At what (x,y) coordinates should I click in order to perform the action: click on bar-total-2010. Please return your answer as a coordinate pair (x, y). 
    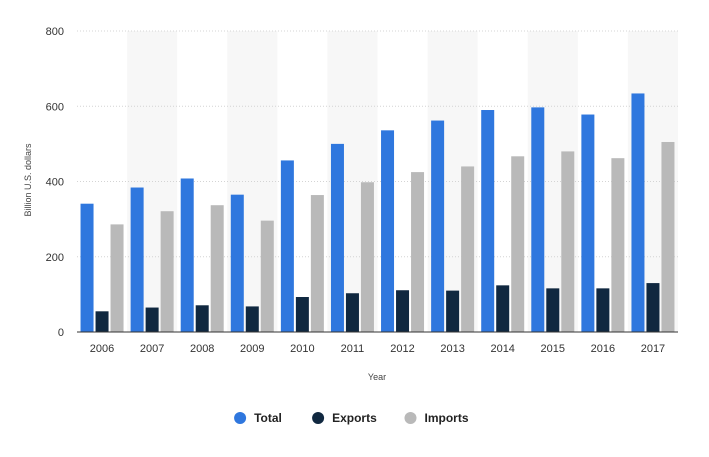
    Looking at the image, I should click on (287, 246).